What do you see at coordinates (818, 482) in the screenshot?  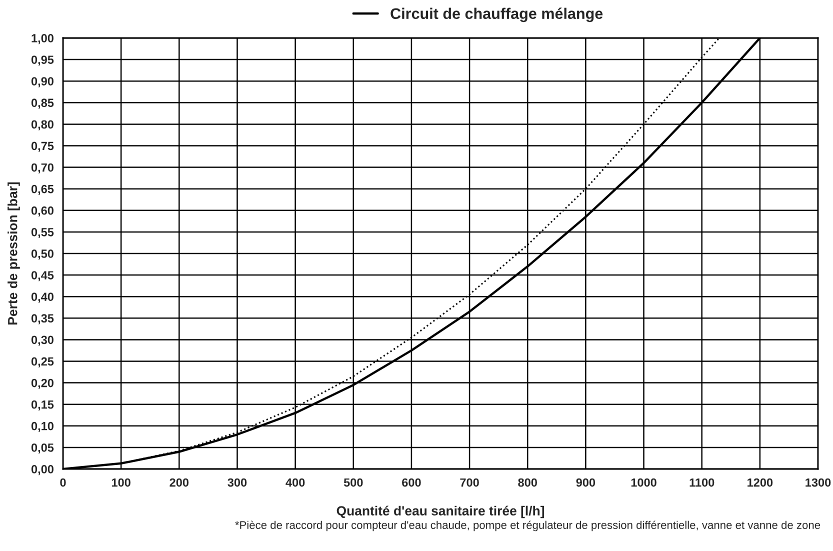 I see `x-tick-label: 1300` at bounding box center [818, 482].